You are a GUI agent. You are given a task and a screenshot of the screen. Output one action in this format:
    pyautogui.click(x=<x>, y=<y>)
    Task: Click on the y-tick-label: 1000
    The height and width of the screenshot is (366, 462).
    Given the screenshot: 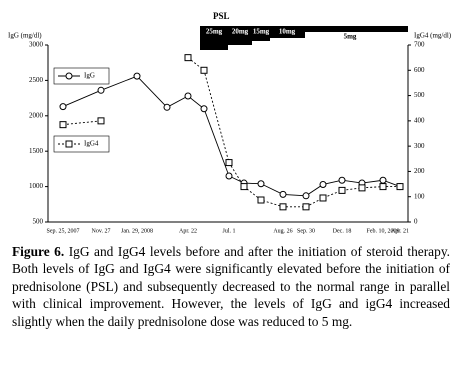 What is the action you would take?
    pyautogui.click(x=36, y=186)
    